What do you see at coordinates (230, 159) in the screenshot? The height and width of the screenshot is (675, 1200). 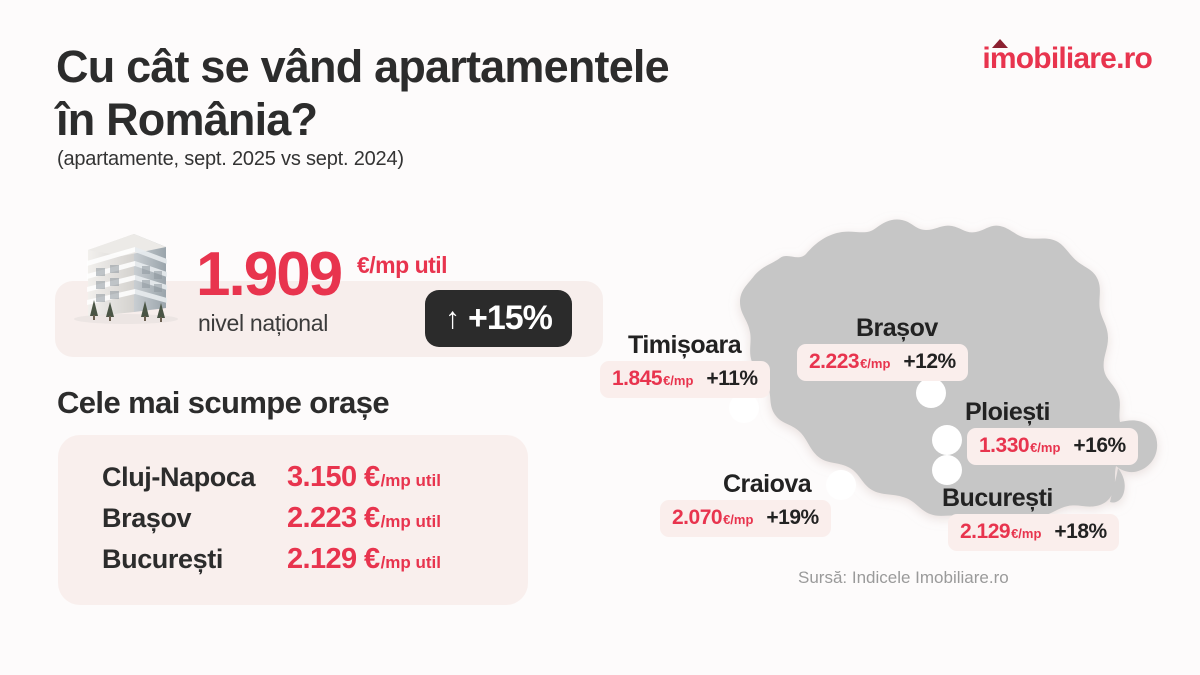 I see `page-subtitle: (apartamente, sept. 2025 vs sept. 2024)` at bounding box center [230, 159].